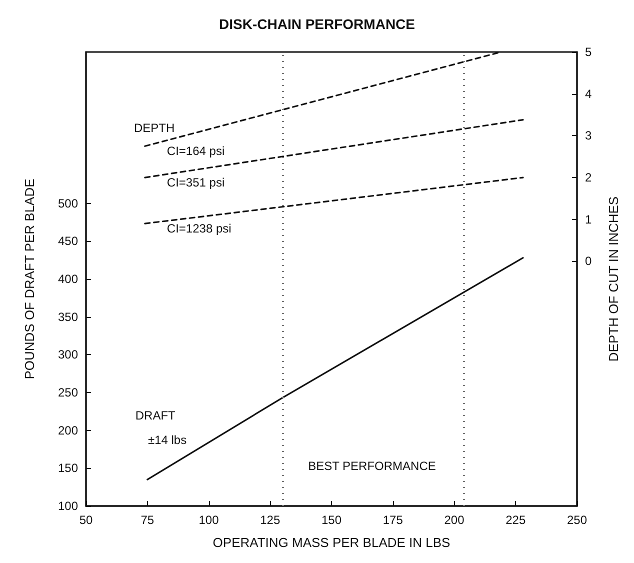 This screenshot has height=563, width=634. Describe the element at coordinates (577, 520) in the screenshot. I see `x-tick-label: 250` at that location.